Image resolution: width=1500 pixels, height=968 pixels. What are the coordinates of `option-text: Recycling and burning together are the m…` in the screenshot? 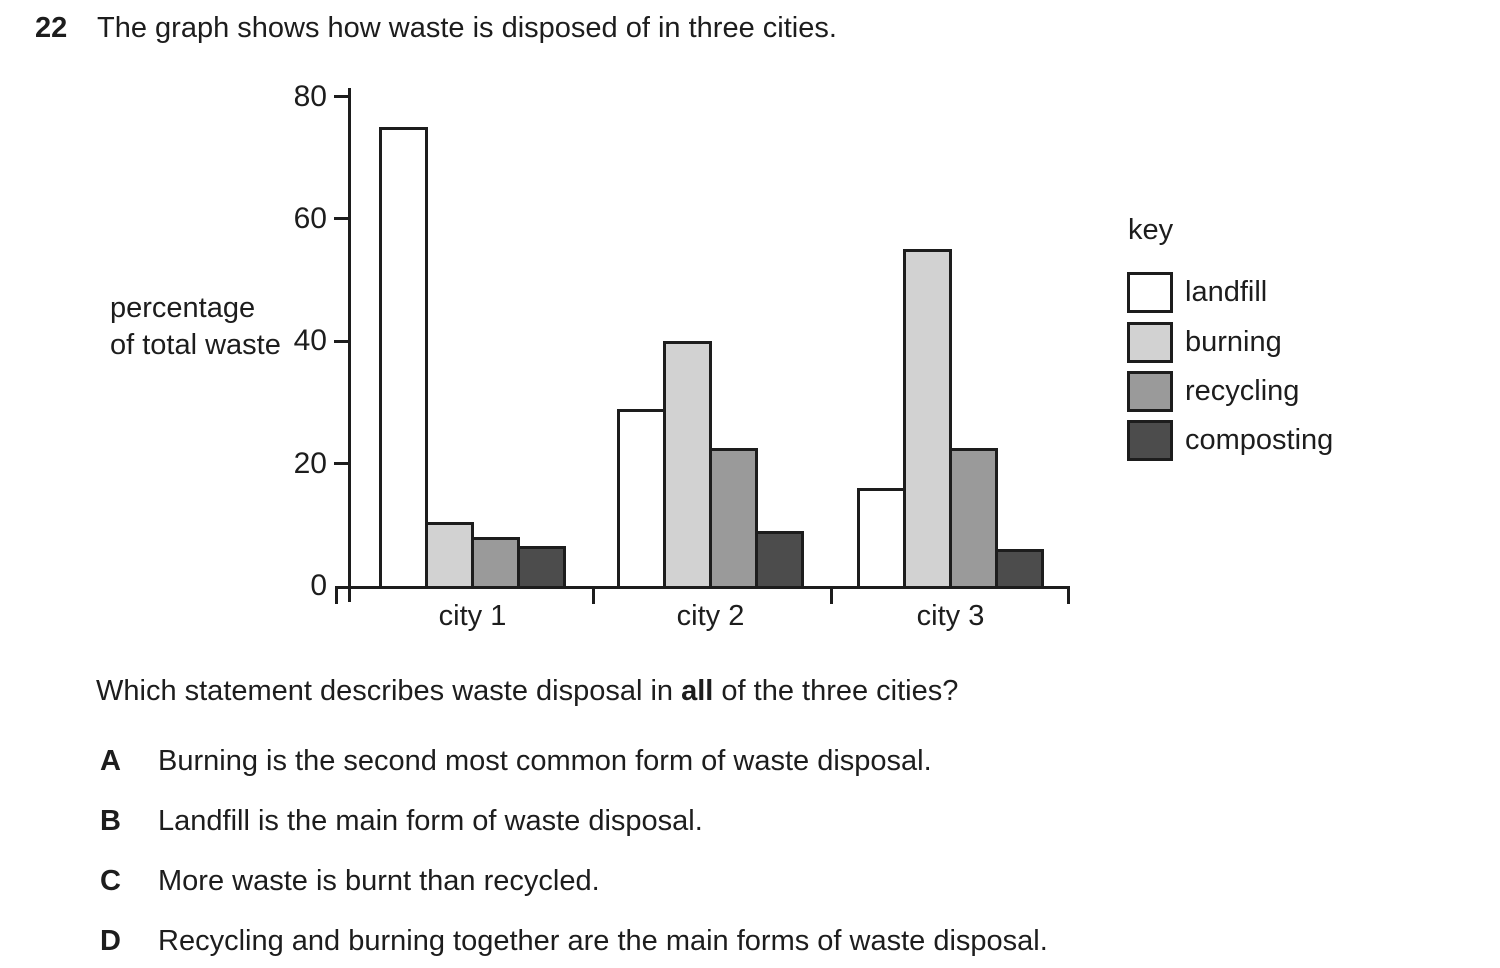 It's located at (603, 941).